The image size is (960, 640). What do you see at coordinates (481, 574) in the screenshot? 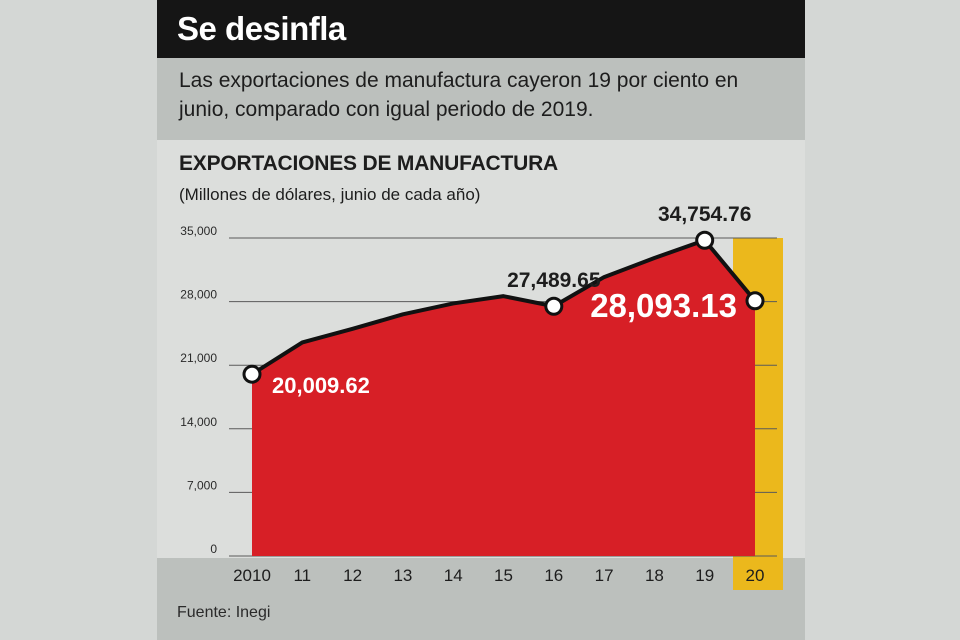
I see `x-axis-band` at bounding box center [481, 574].